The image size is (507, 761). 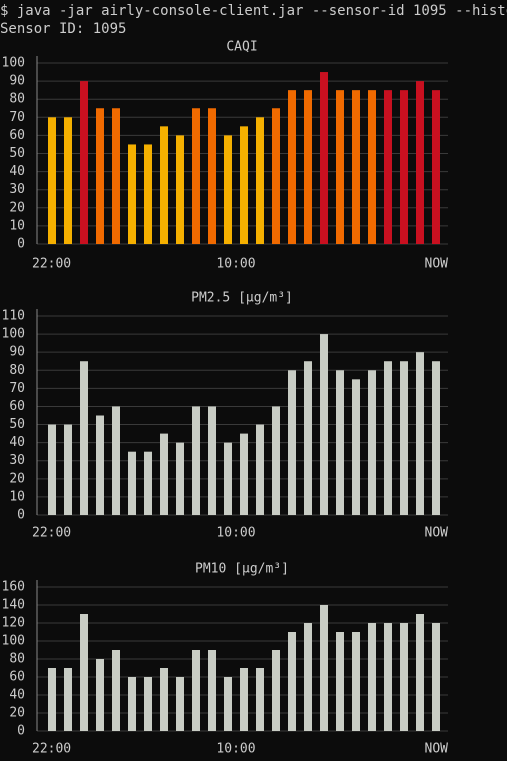 I want to click on y-tick-label: 10, so click(x=17, y=225).